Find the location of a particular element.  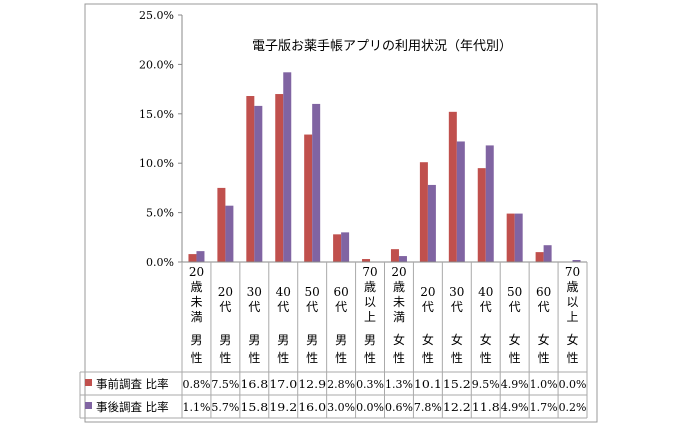

legend-label: 事前調査 比率 is located at coordinates (132, 384).